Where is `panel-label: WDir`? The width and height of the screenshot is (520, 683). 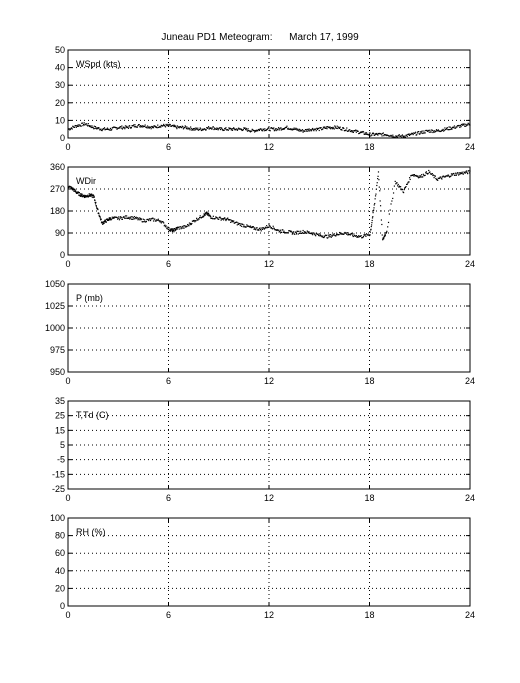 panel-label: WDir is located at coordinates (86, 181).